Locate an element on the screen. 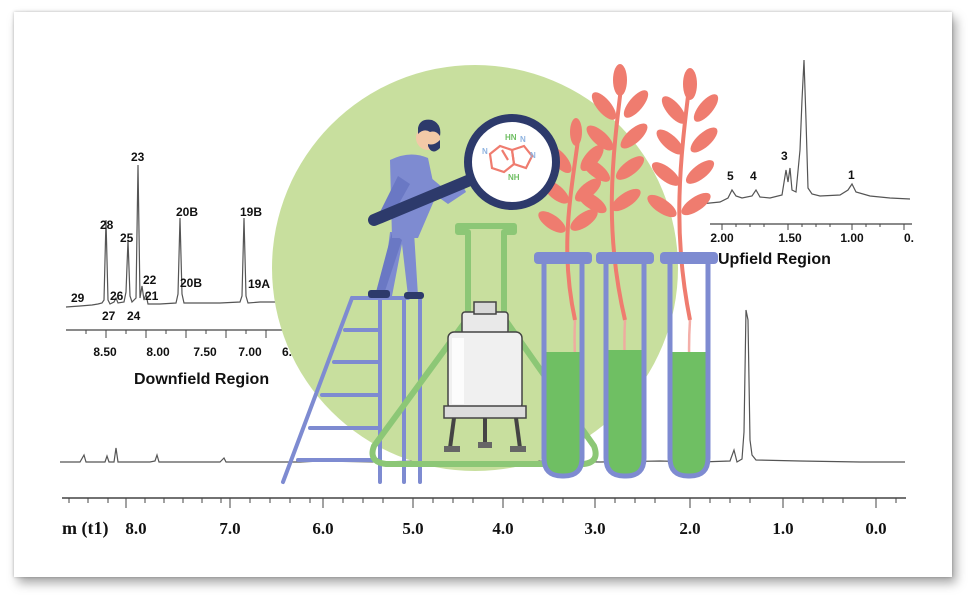  peak-label-4: 4 is located at coordinates (753, 176).